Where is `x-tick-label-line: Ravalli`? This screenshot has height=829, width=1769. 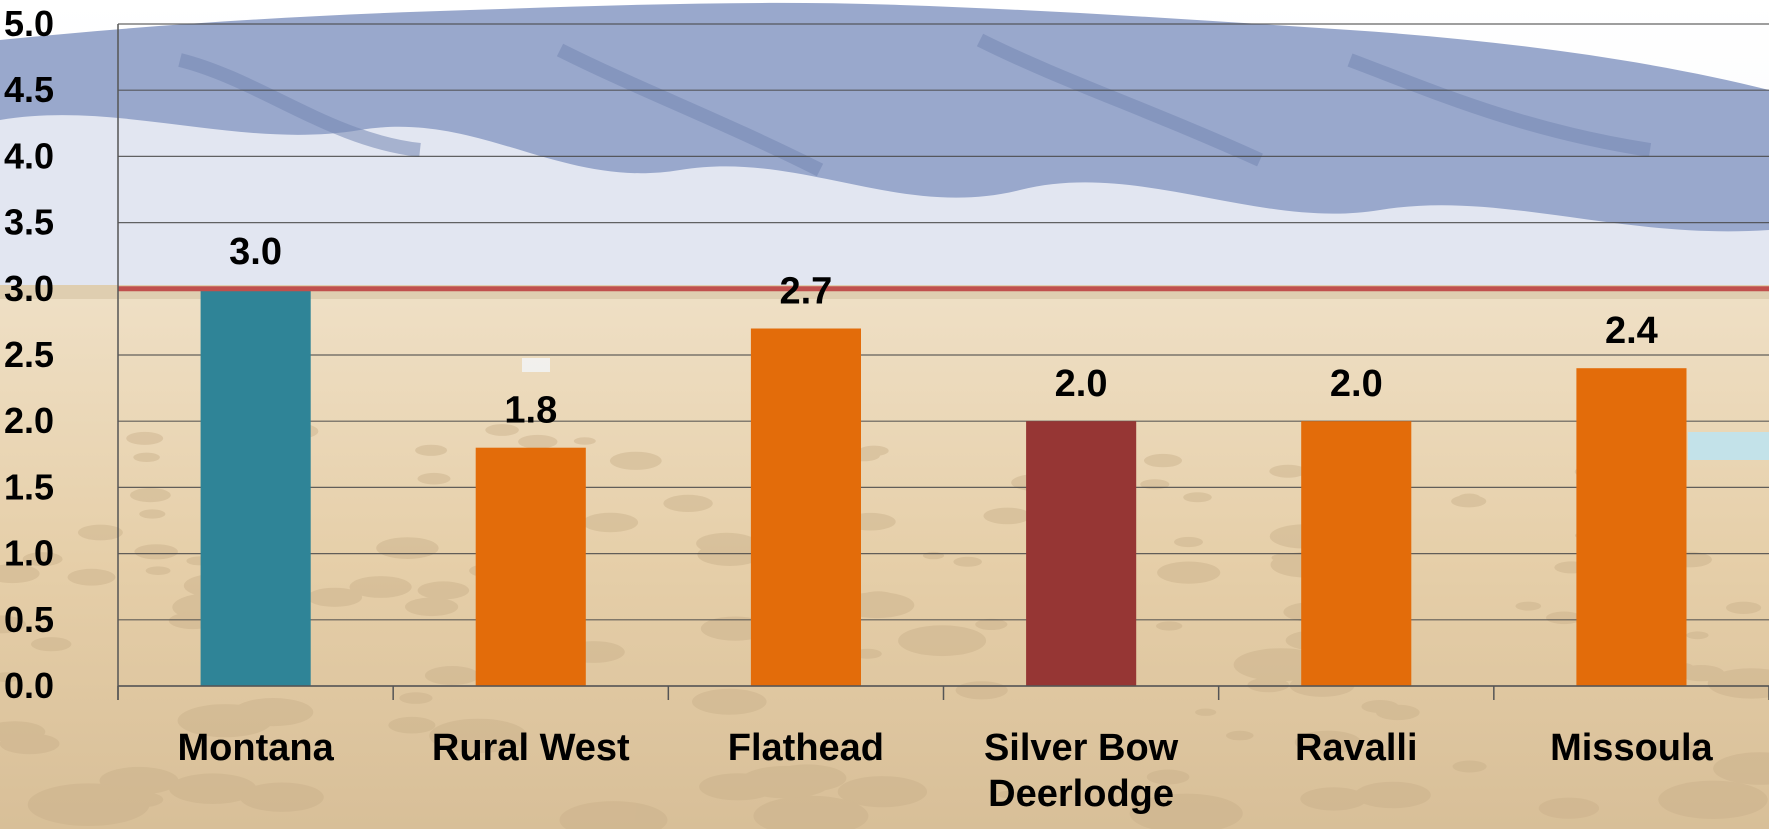
x-tick-label-line: Ravalli is located at coordinates (1356, 748).